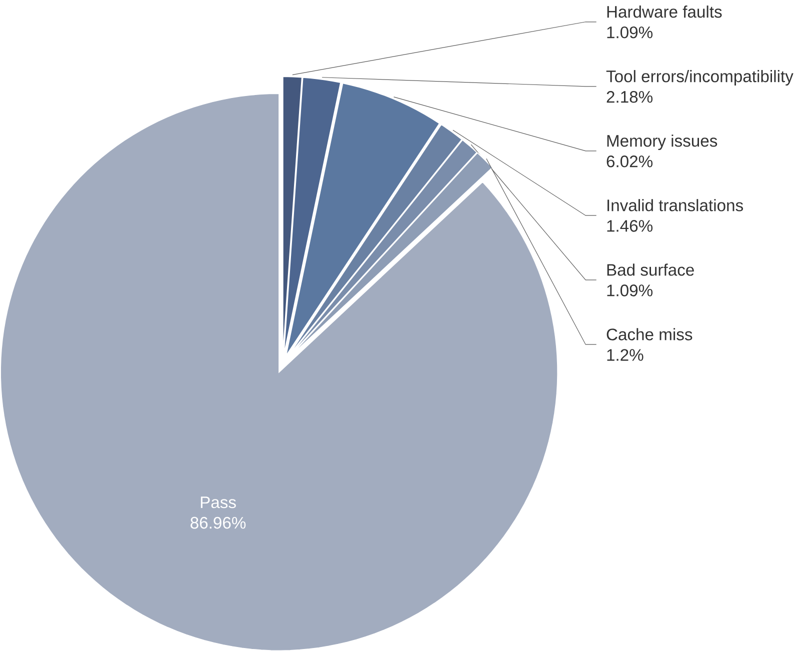 This screenshot has width=799, height=651. What do you see at coordinates (629, 161) in the screenshot?
I see `data-label: 6.02%` at bounding box center [629, 161].